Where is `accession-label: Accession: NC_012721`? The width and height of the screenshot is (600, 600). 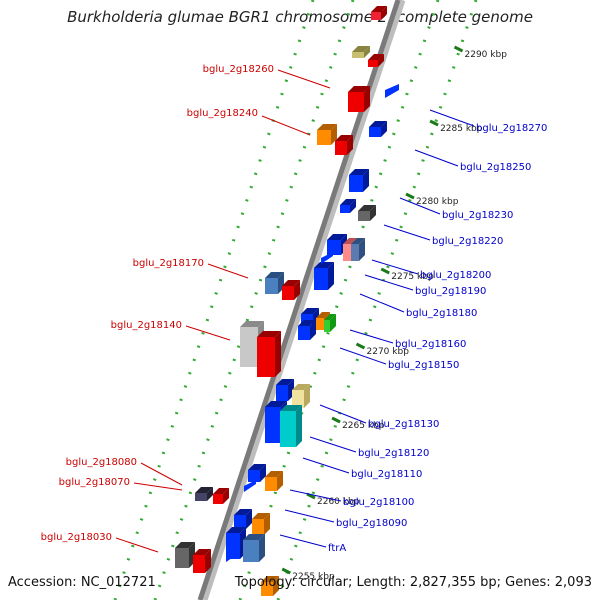 accession-label: Accession: NC_012721 is located at coordinates (82, 582).